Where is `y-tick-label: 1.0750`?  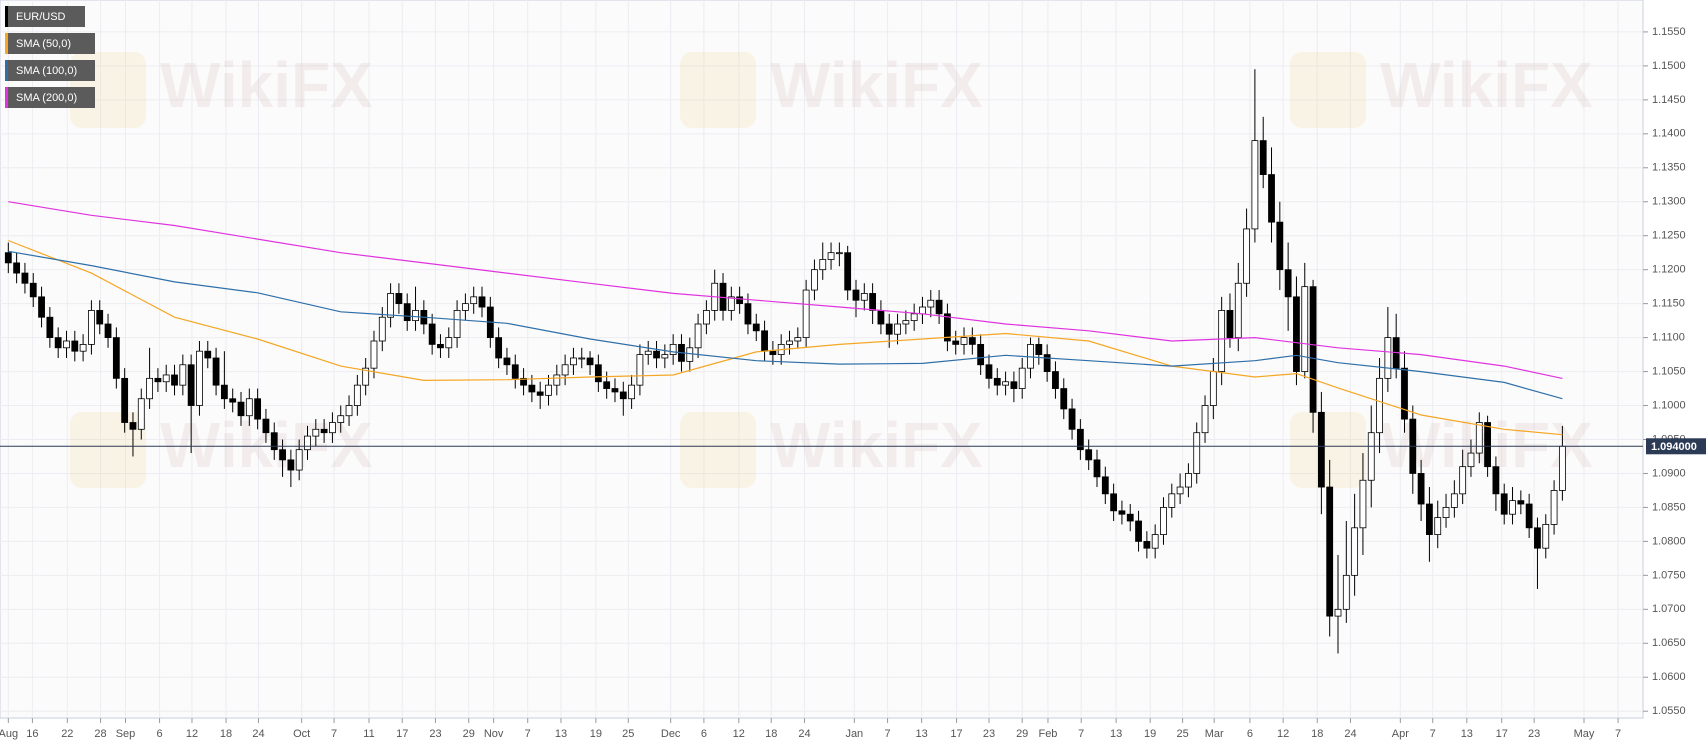
y-tick-label: 1.0750 is located at coordinates (1669, 575).